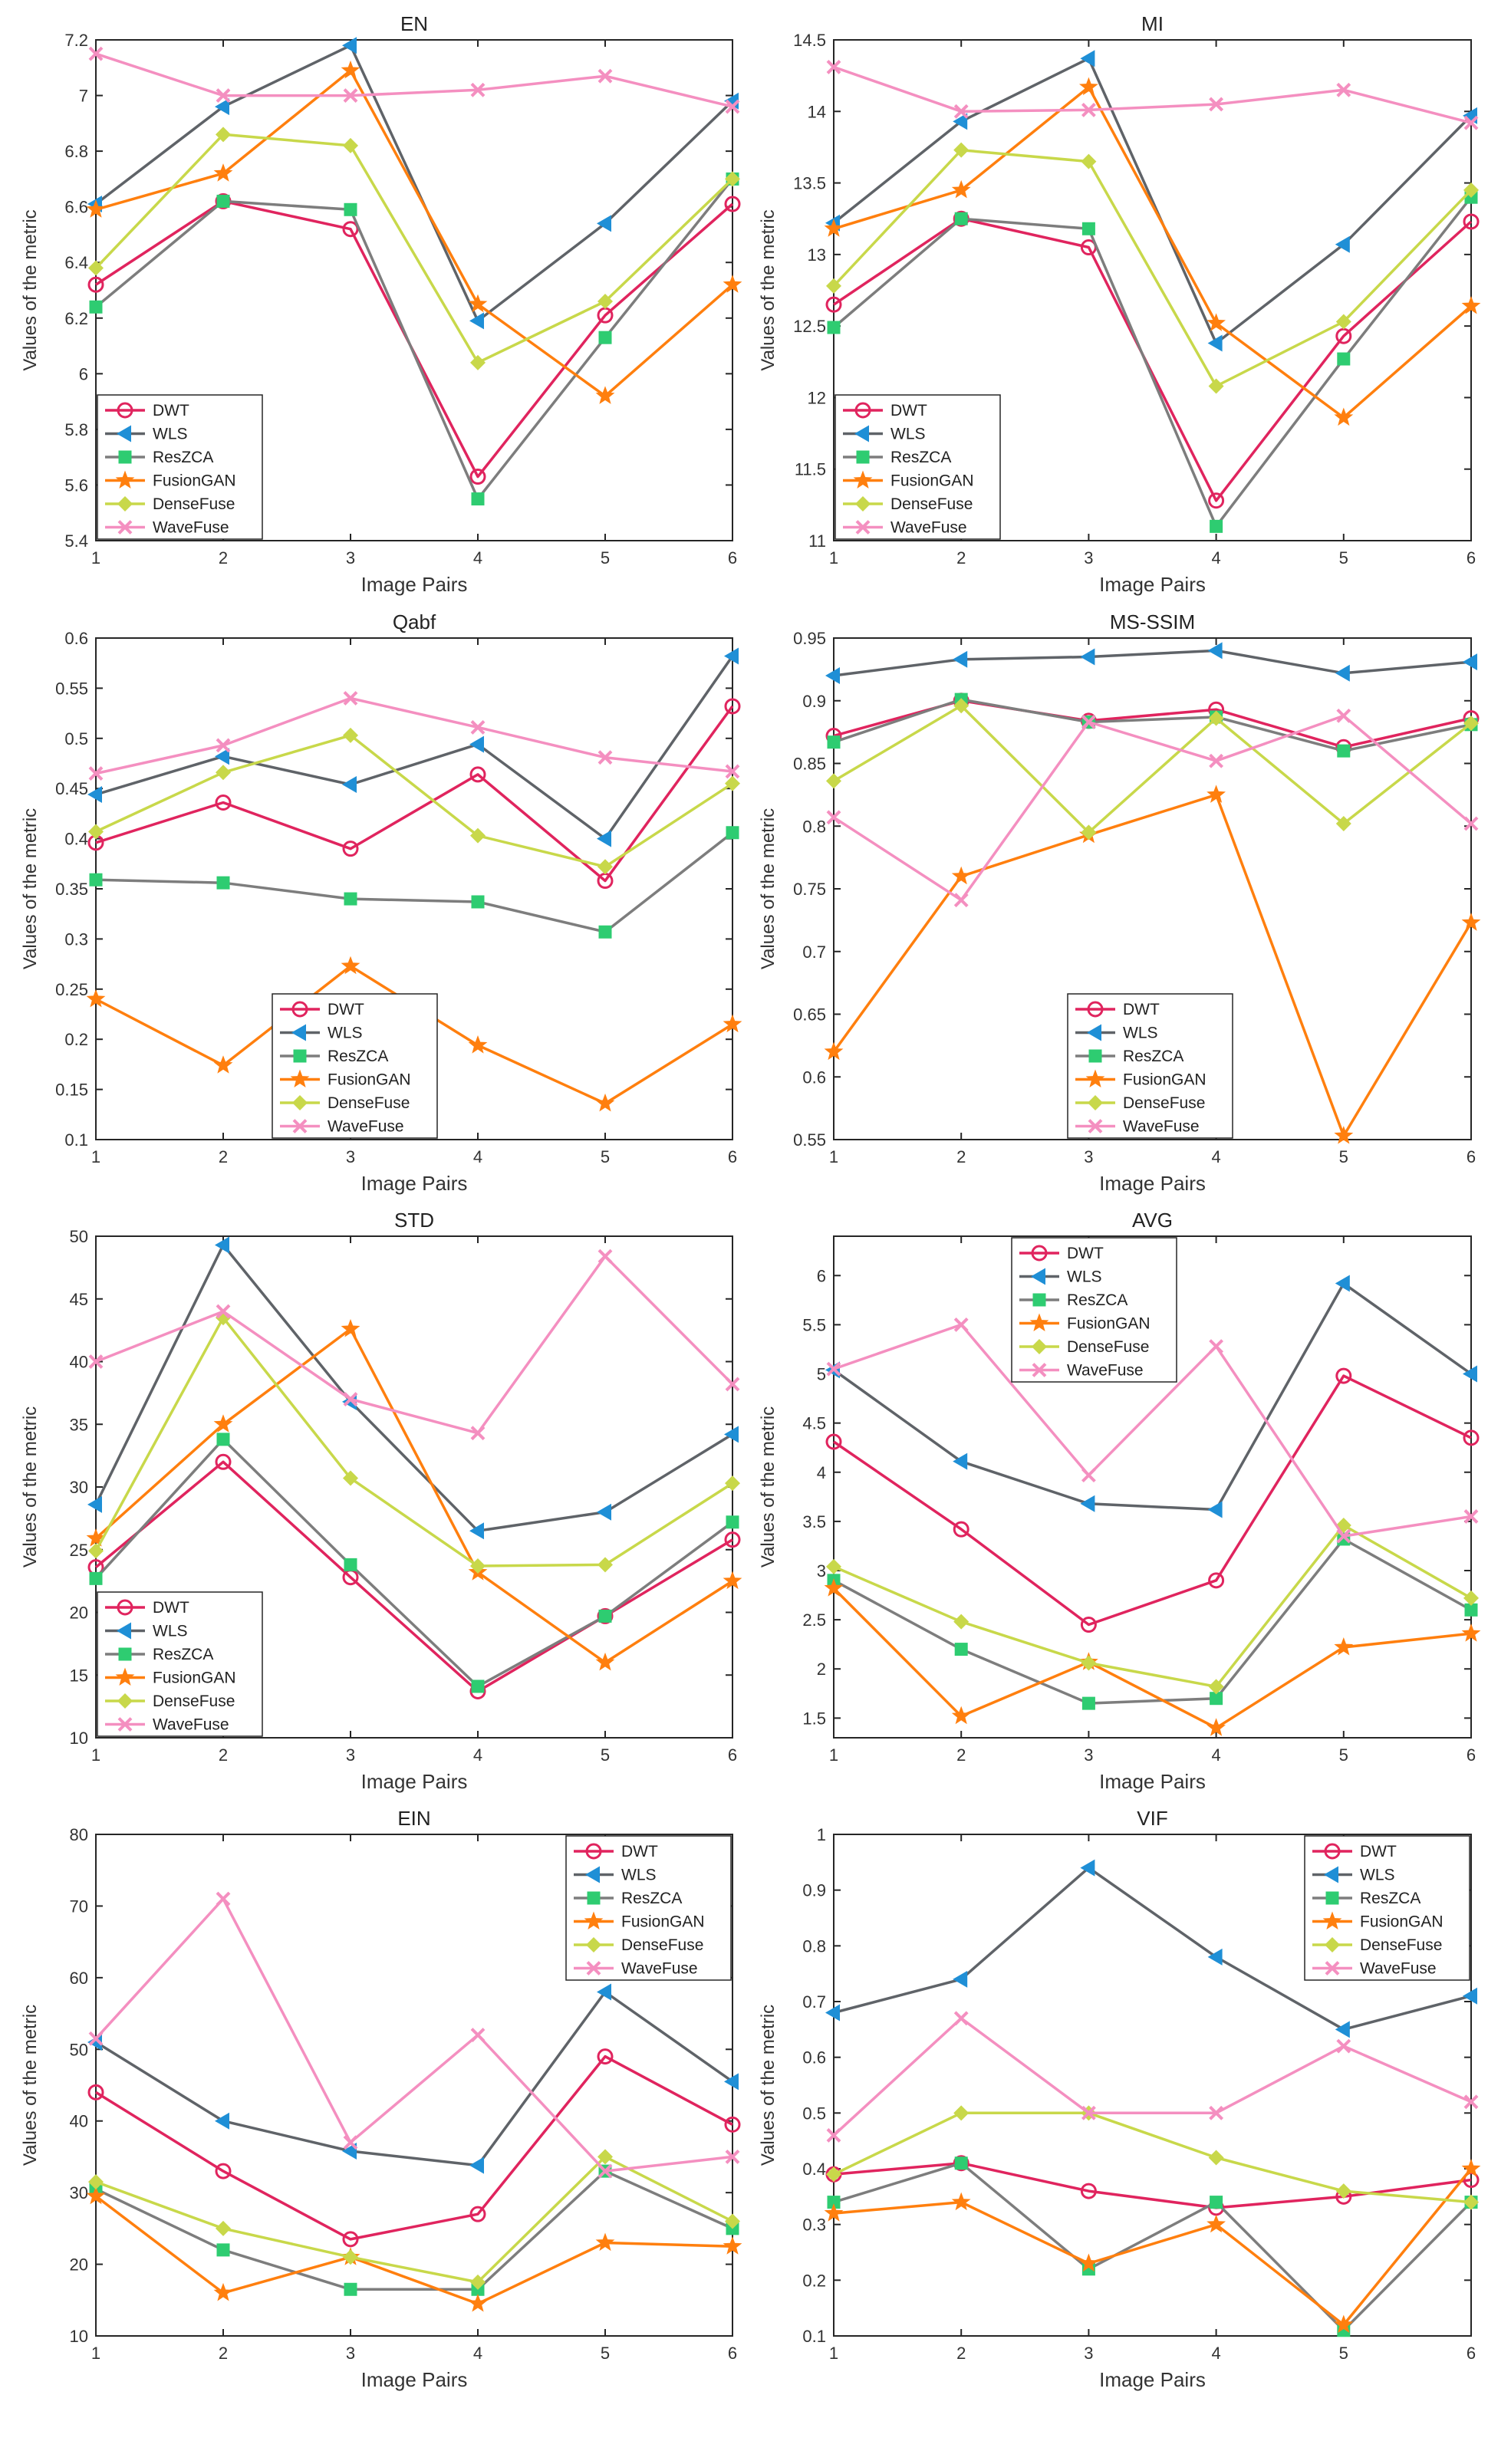 Image resolution: width=1511 pixels, height=2464 pixels. I want to click on y-tick-label: 12, so click(817, 397).